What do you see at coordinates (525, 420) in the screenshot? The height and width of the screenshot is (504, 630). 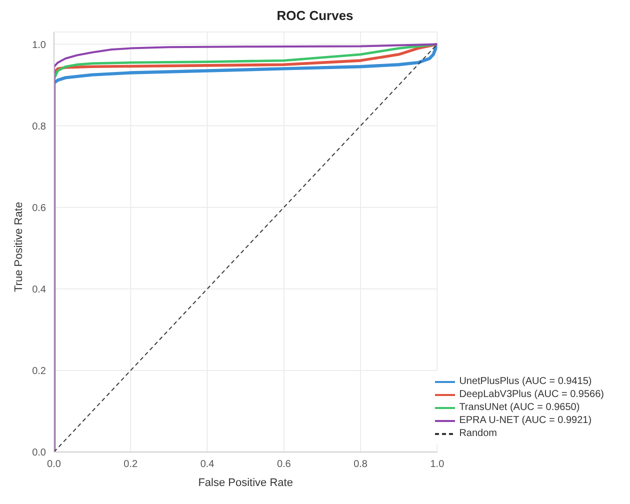 I see `legend-label: EPRA U-NET (AUC = 0.9921)` at bounding box center [525, 420].